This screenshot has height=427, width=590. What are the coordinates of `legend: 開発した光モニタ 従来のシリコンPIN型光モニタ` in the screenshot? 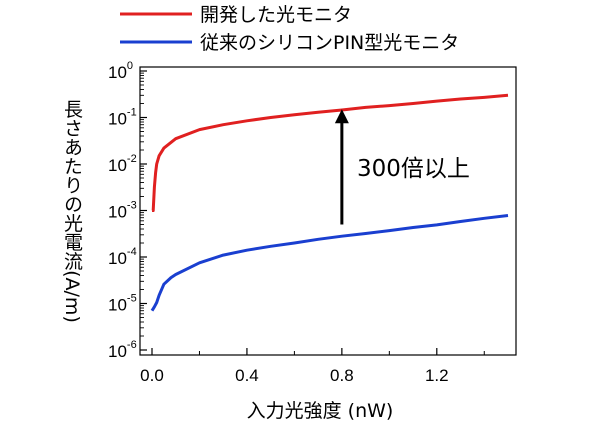 It's located at (289, 29).